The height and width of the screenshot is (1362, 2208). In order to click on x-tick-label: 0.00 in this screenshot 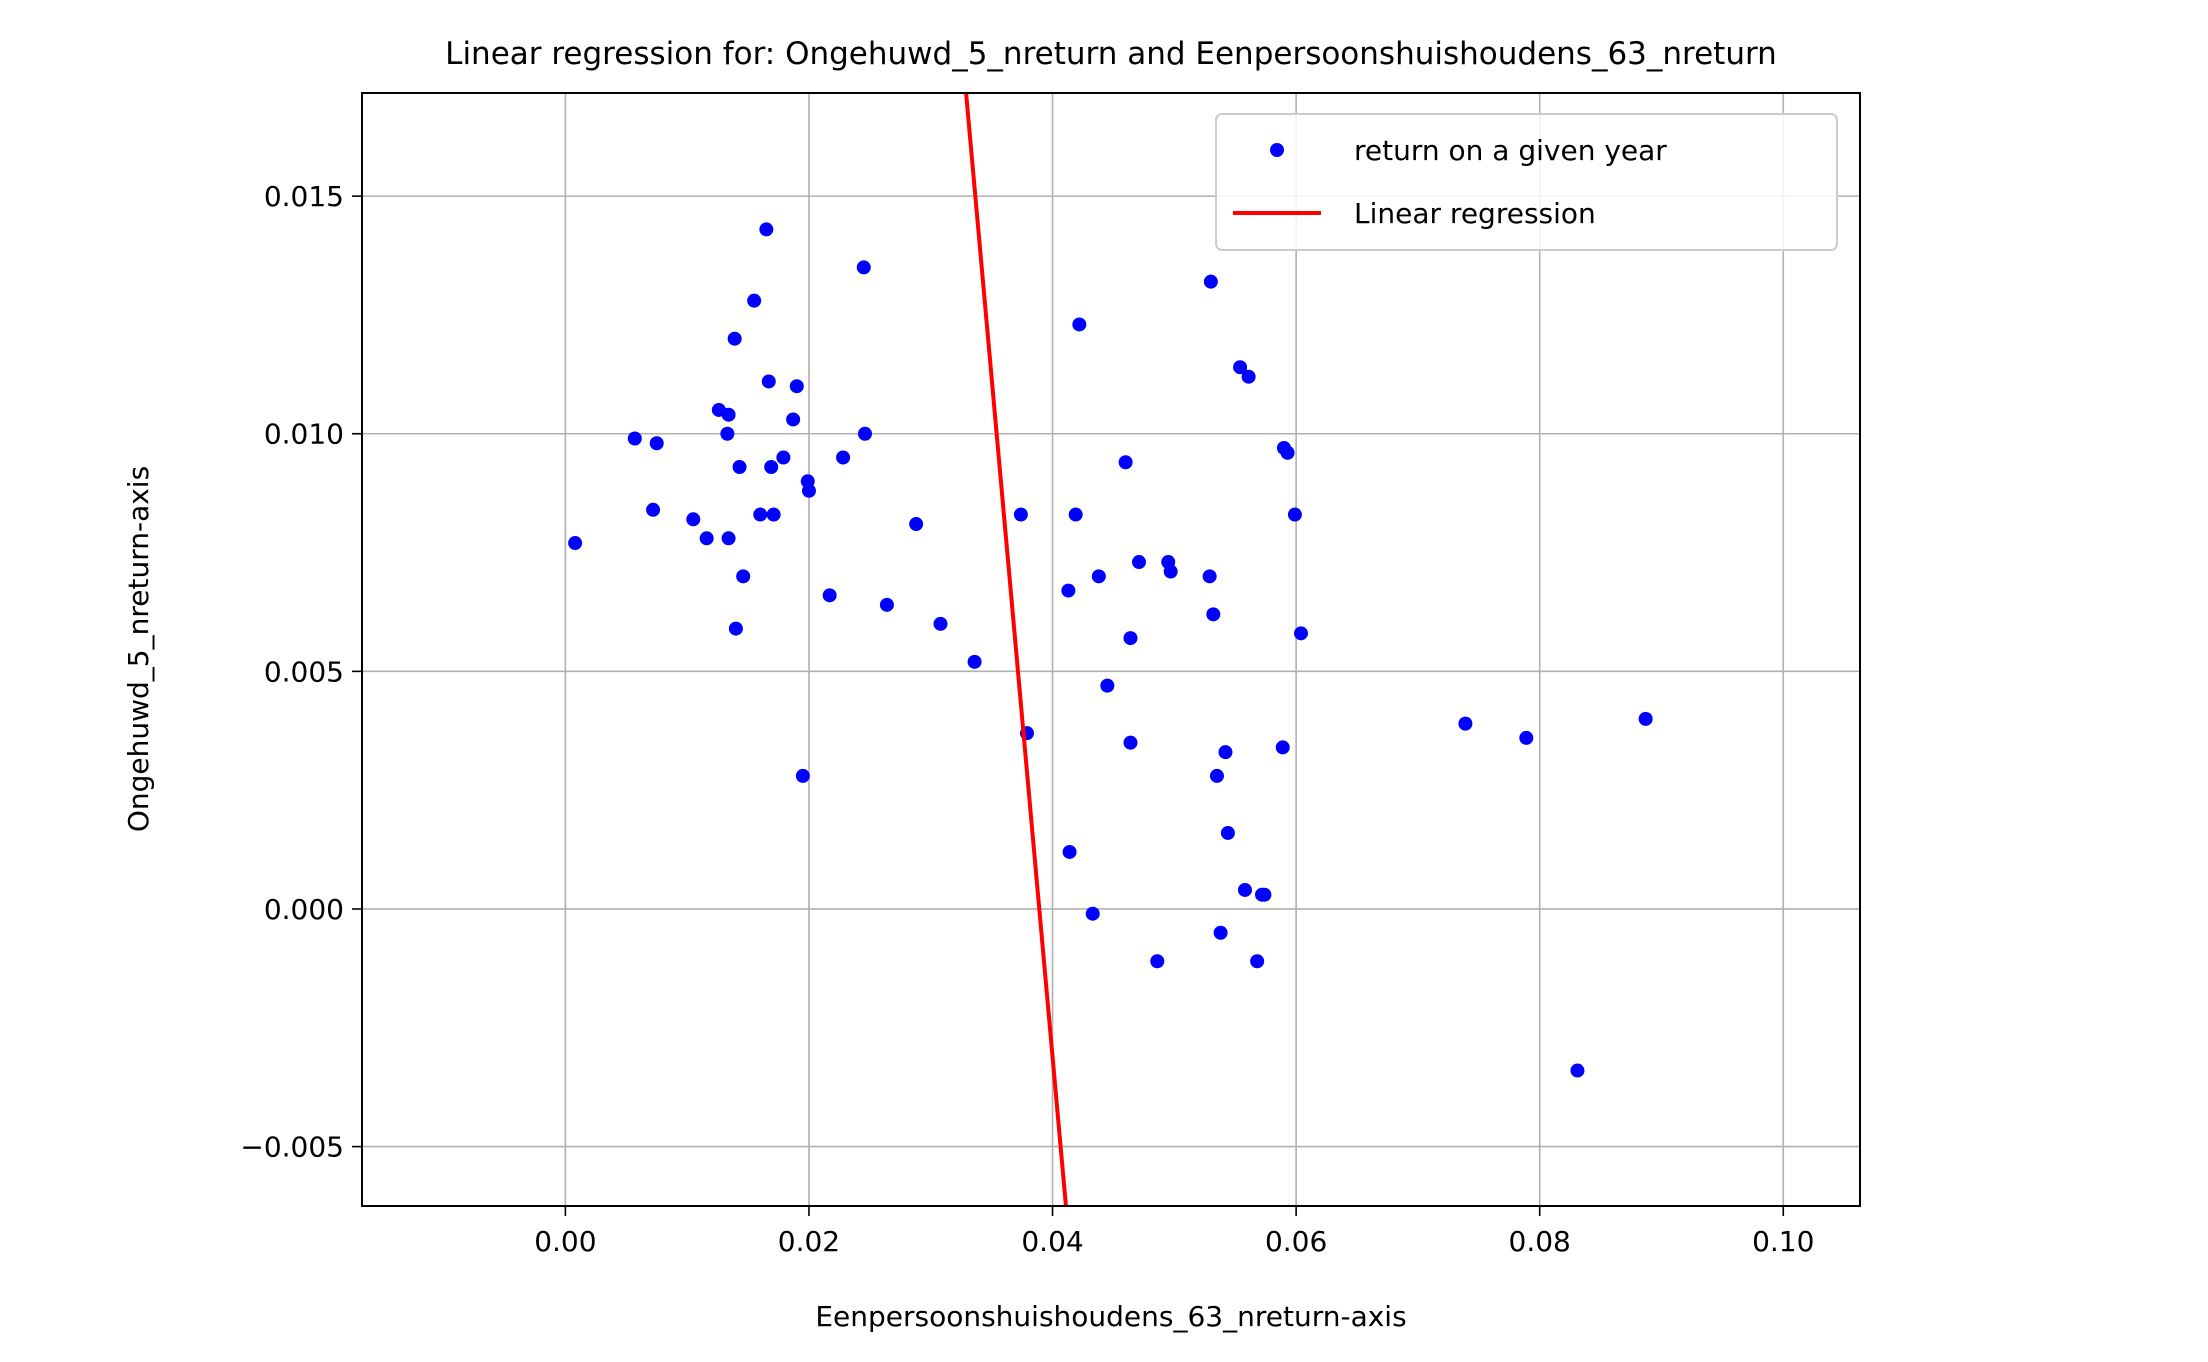, I will do `click(565, 1241)`.